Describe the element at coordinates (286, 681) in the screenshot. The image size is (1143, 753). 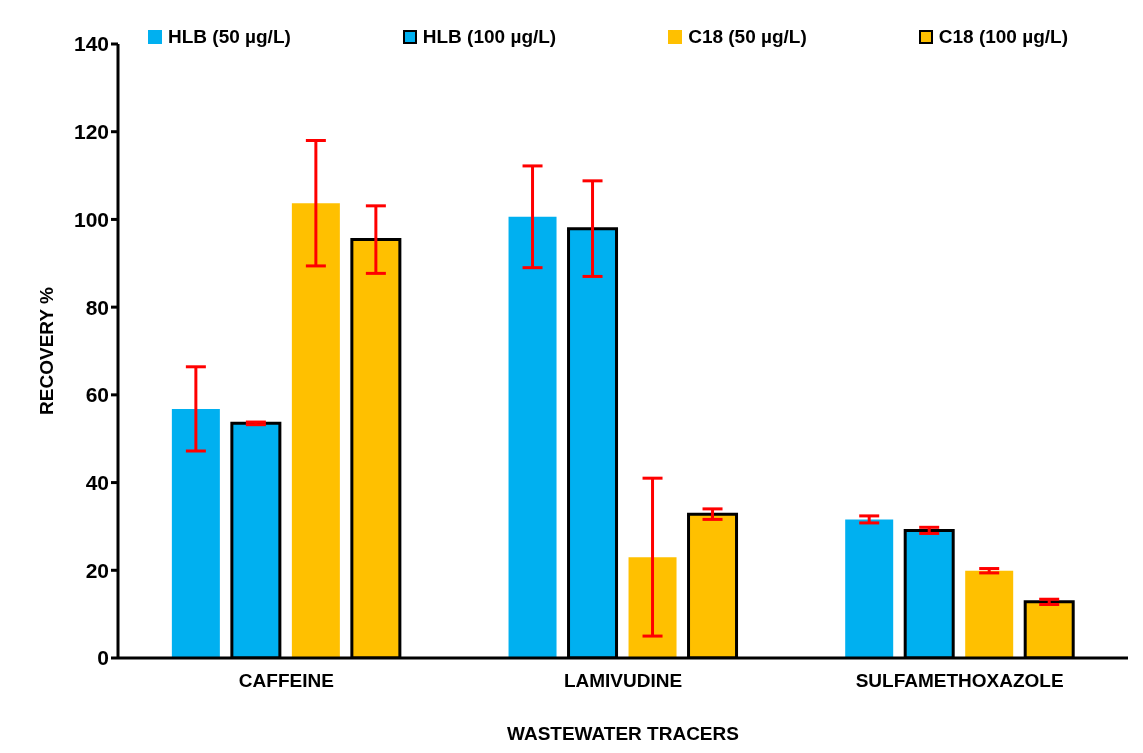
I see `x-tick-label: CAFFEINE` at that location.